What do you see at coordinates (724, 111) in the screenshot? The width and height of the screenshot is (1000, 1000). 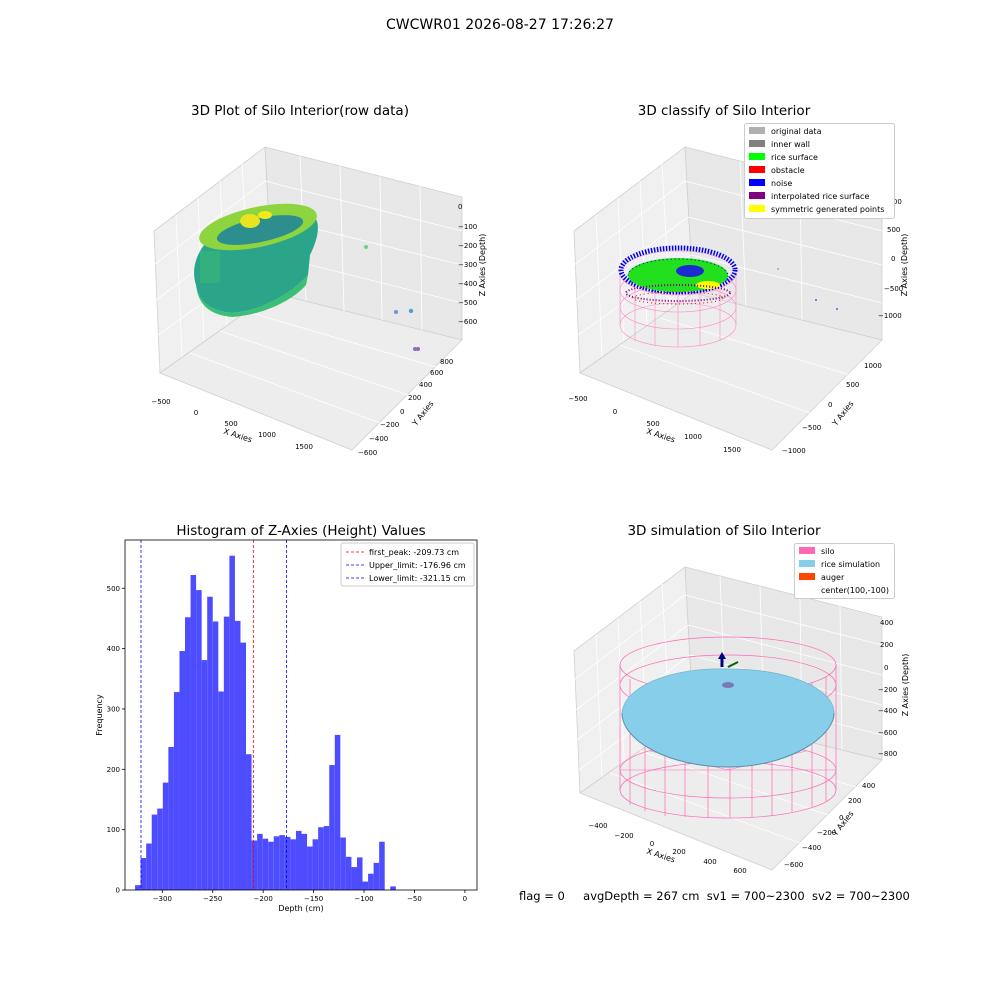 I see `classify-plot-title: 3D classify of Silo Interior` at bounding box center [724, 111].